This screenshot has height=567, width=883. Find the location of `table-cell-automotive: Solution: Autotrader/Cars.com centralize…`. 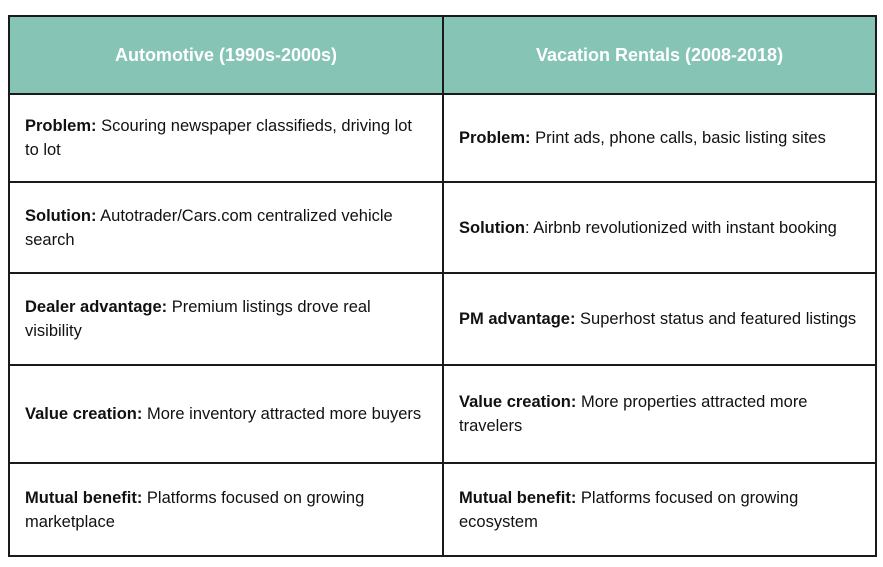

table-cell-automotive: Solution: Autotrader/Cars.com centralize… is located at coordinates (226, 227).